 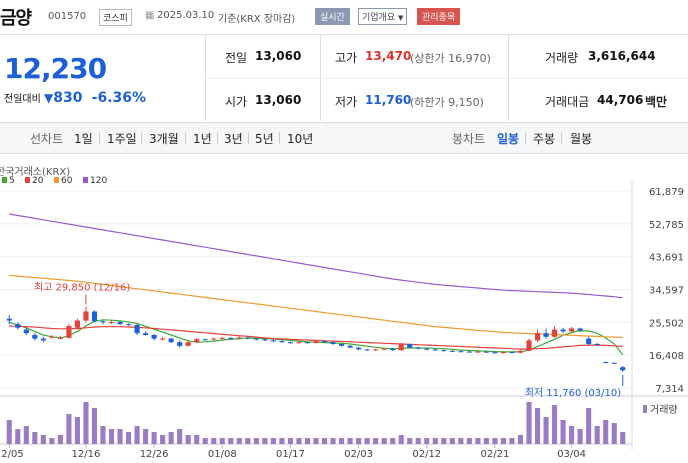 I want to click on candle-monthly: 월봉, so click(x=581, y=139).